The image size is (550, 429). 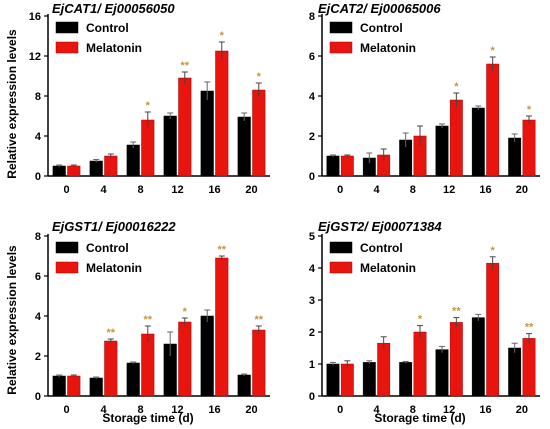 I want to click on panel-title: EjCAT2/ Ej00065006, so click(x=379, y=8).